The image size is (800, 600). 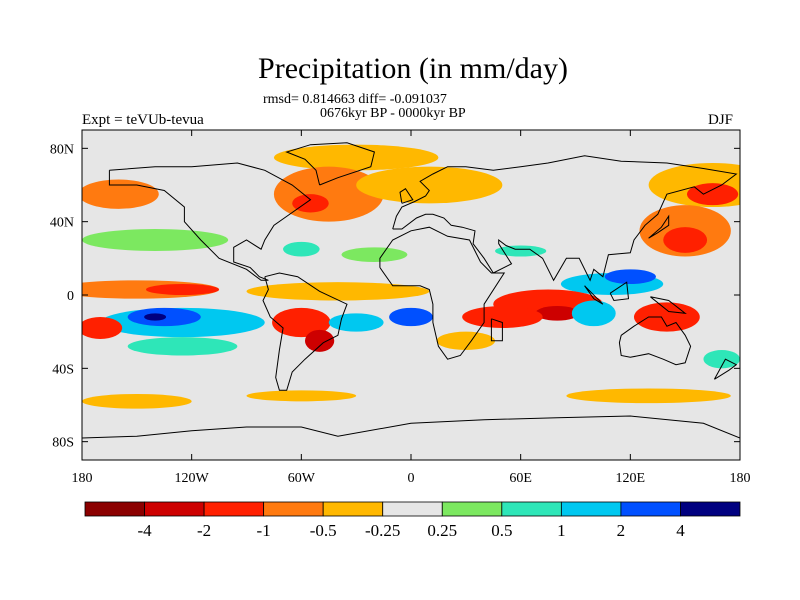 What do you see at coordinates (355, 99) in the screenshot?
I see `stats-line: rmsd= 0.814663 diff= -0.091037` at bounding box center [355, 99].